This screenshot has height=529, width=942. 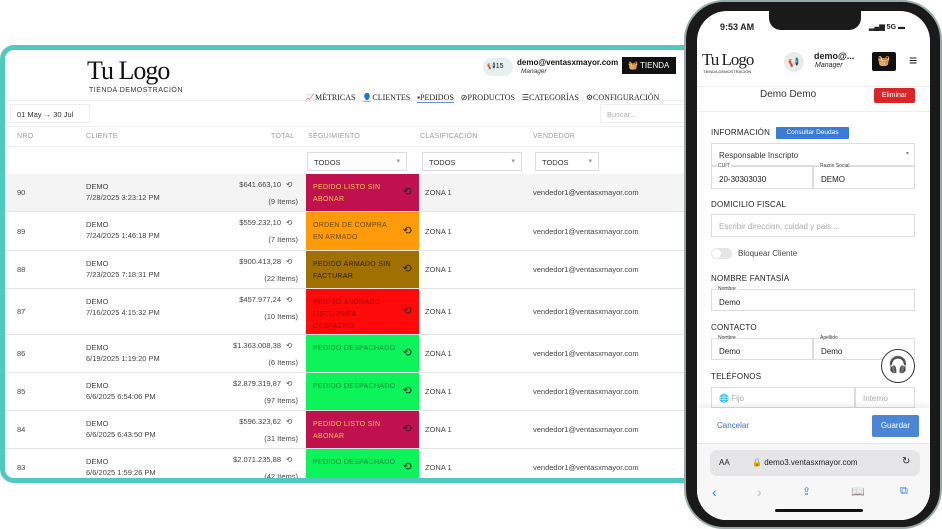 I want to click on address-label: DOMICILIO FISCAL, so click(x=749, y=204).